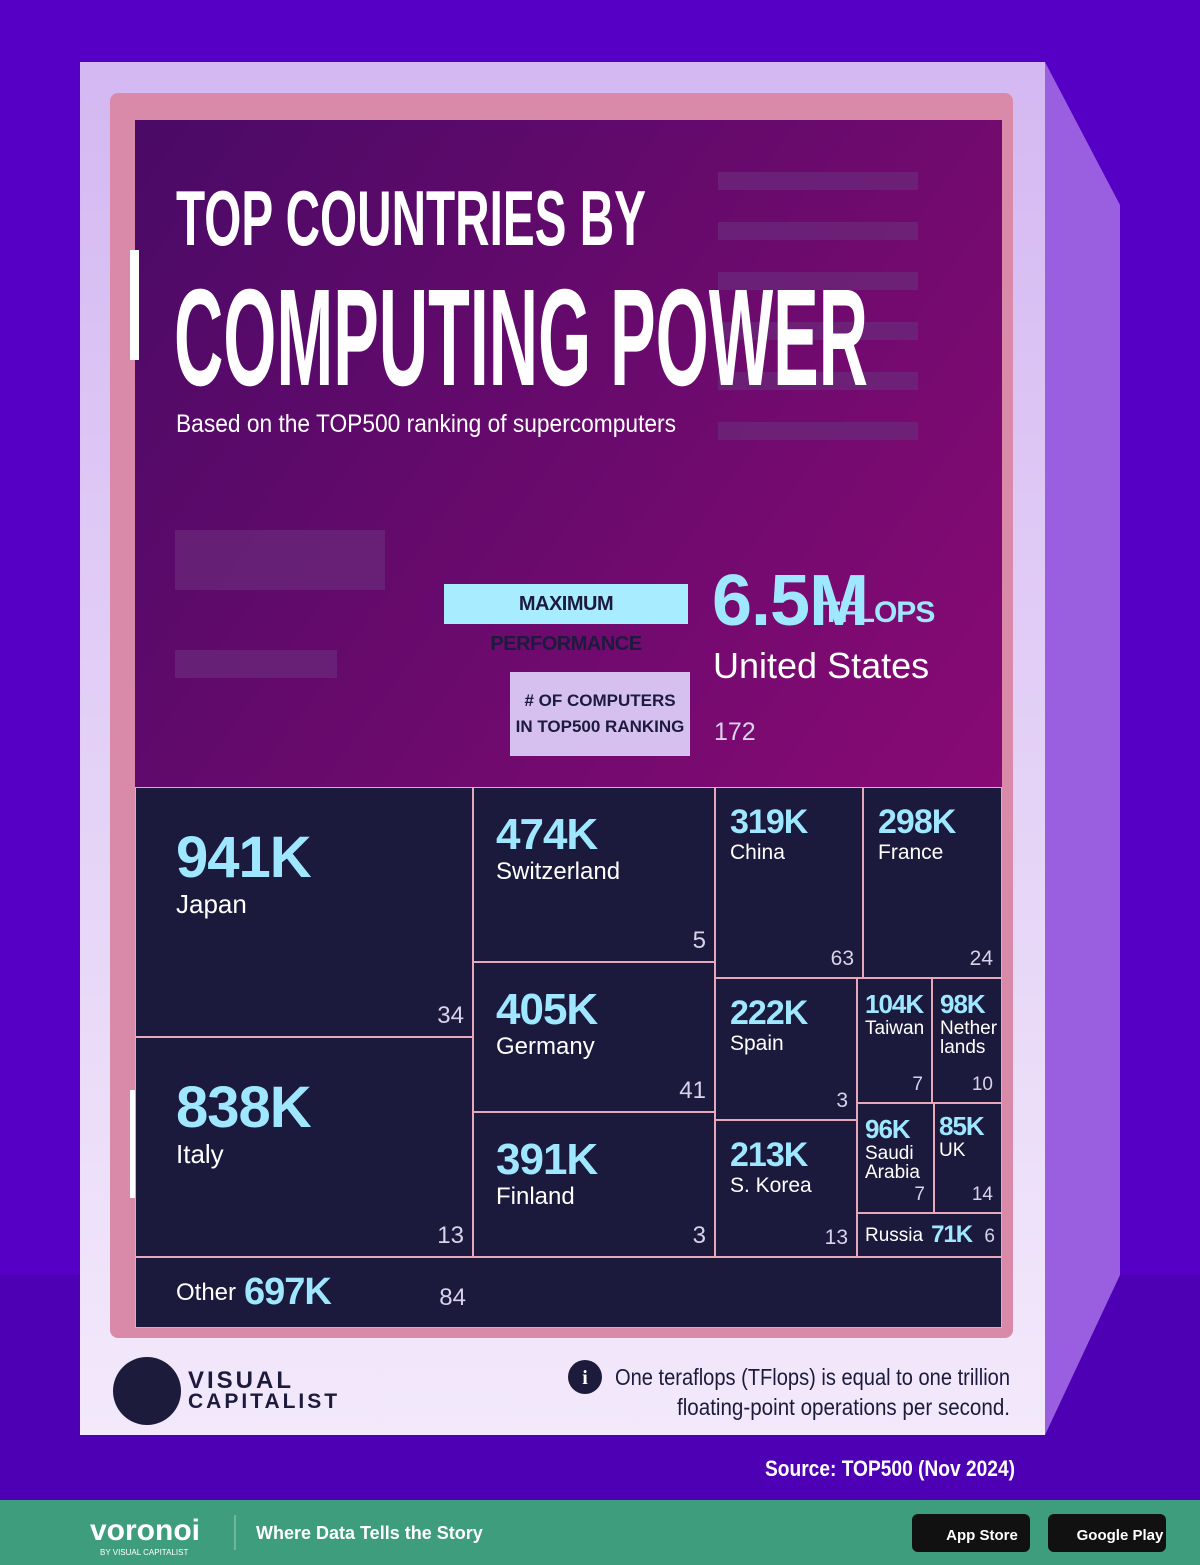 The height and width of the screenshot is (1565, 1200). What do you see at coordinates (304, 912) in the screenshot?
I see `treemap-cell: 941K Japan 34` at bounding box center [304, 912].